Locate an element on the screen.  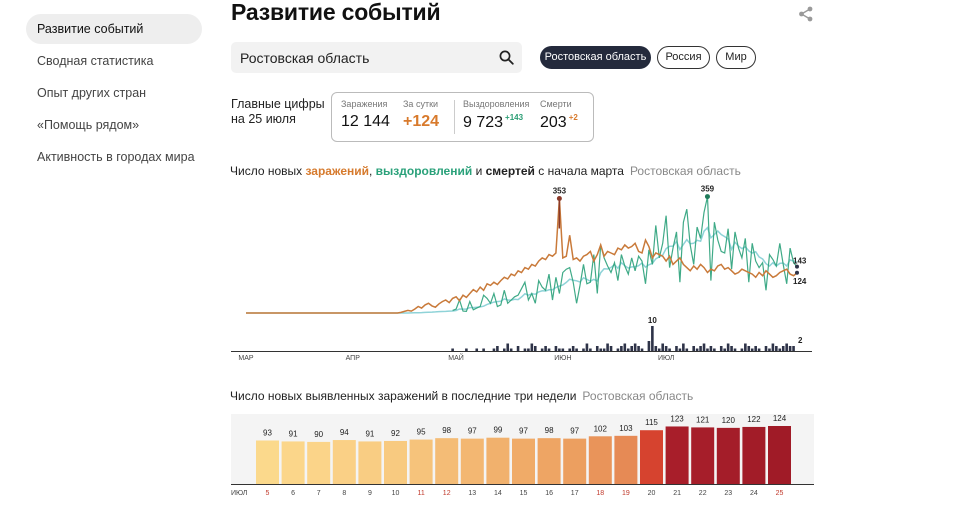
search-icon is located at coordinates (506, 57).